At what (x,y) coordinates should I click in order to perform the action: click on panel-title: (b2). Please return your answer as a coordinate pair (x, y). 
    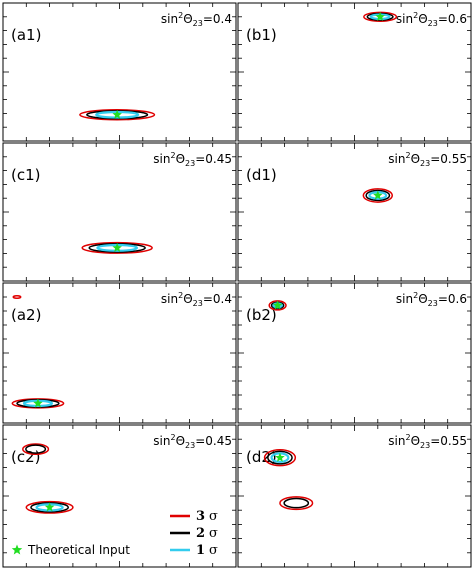
    Looking at the image, I should click on (261, 315).